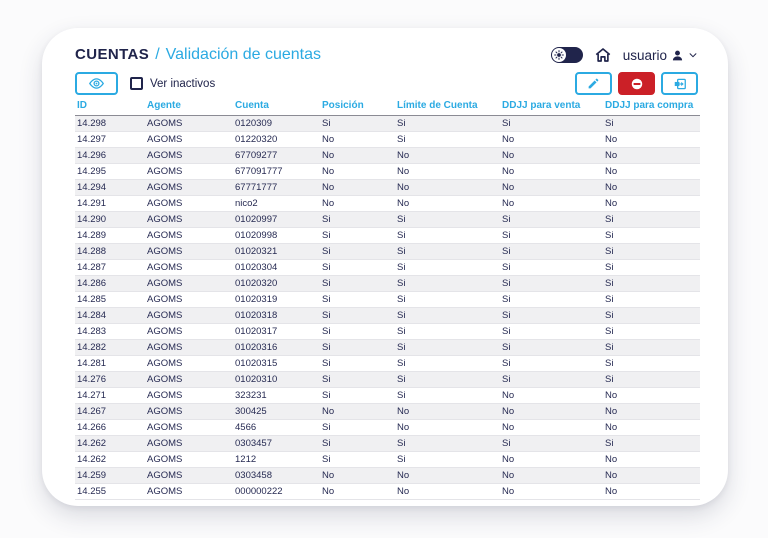  I want to click on table-cell: 0120309, so click(276, 123).